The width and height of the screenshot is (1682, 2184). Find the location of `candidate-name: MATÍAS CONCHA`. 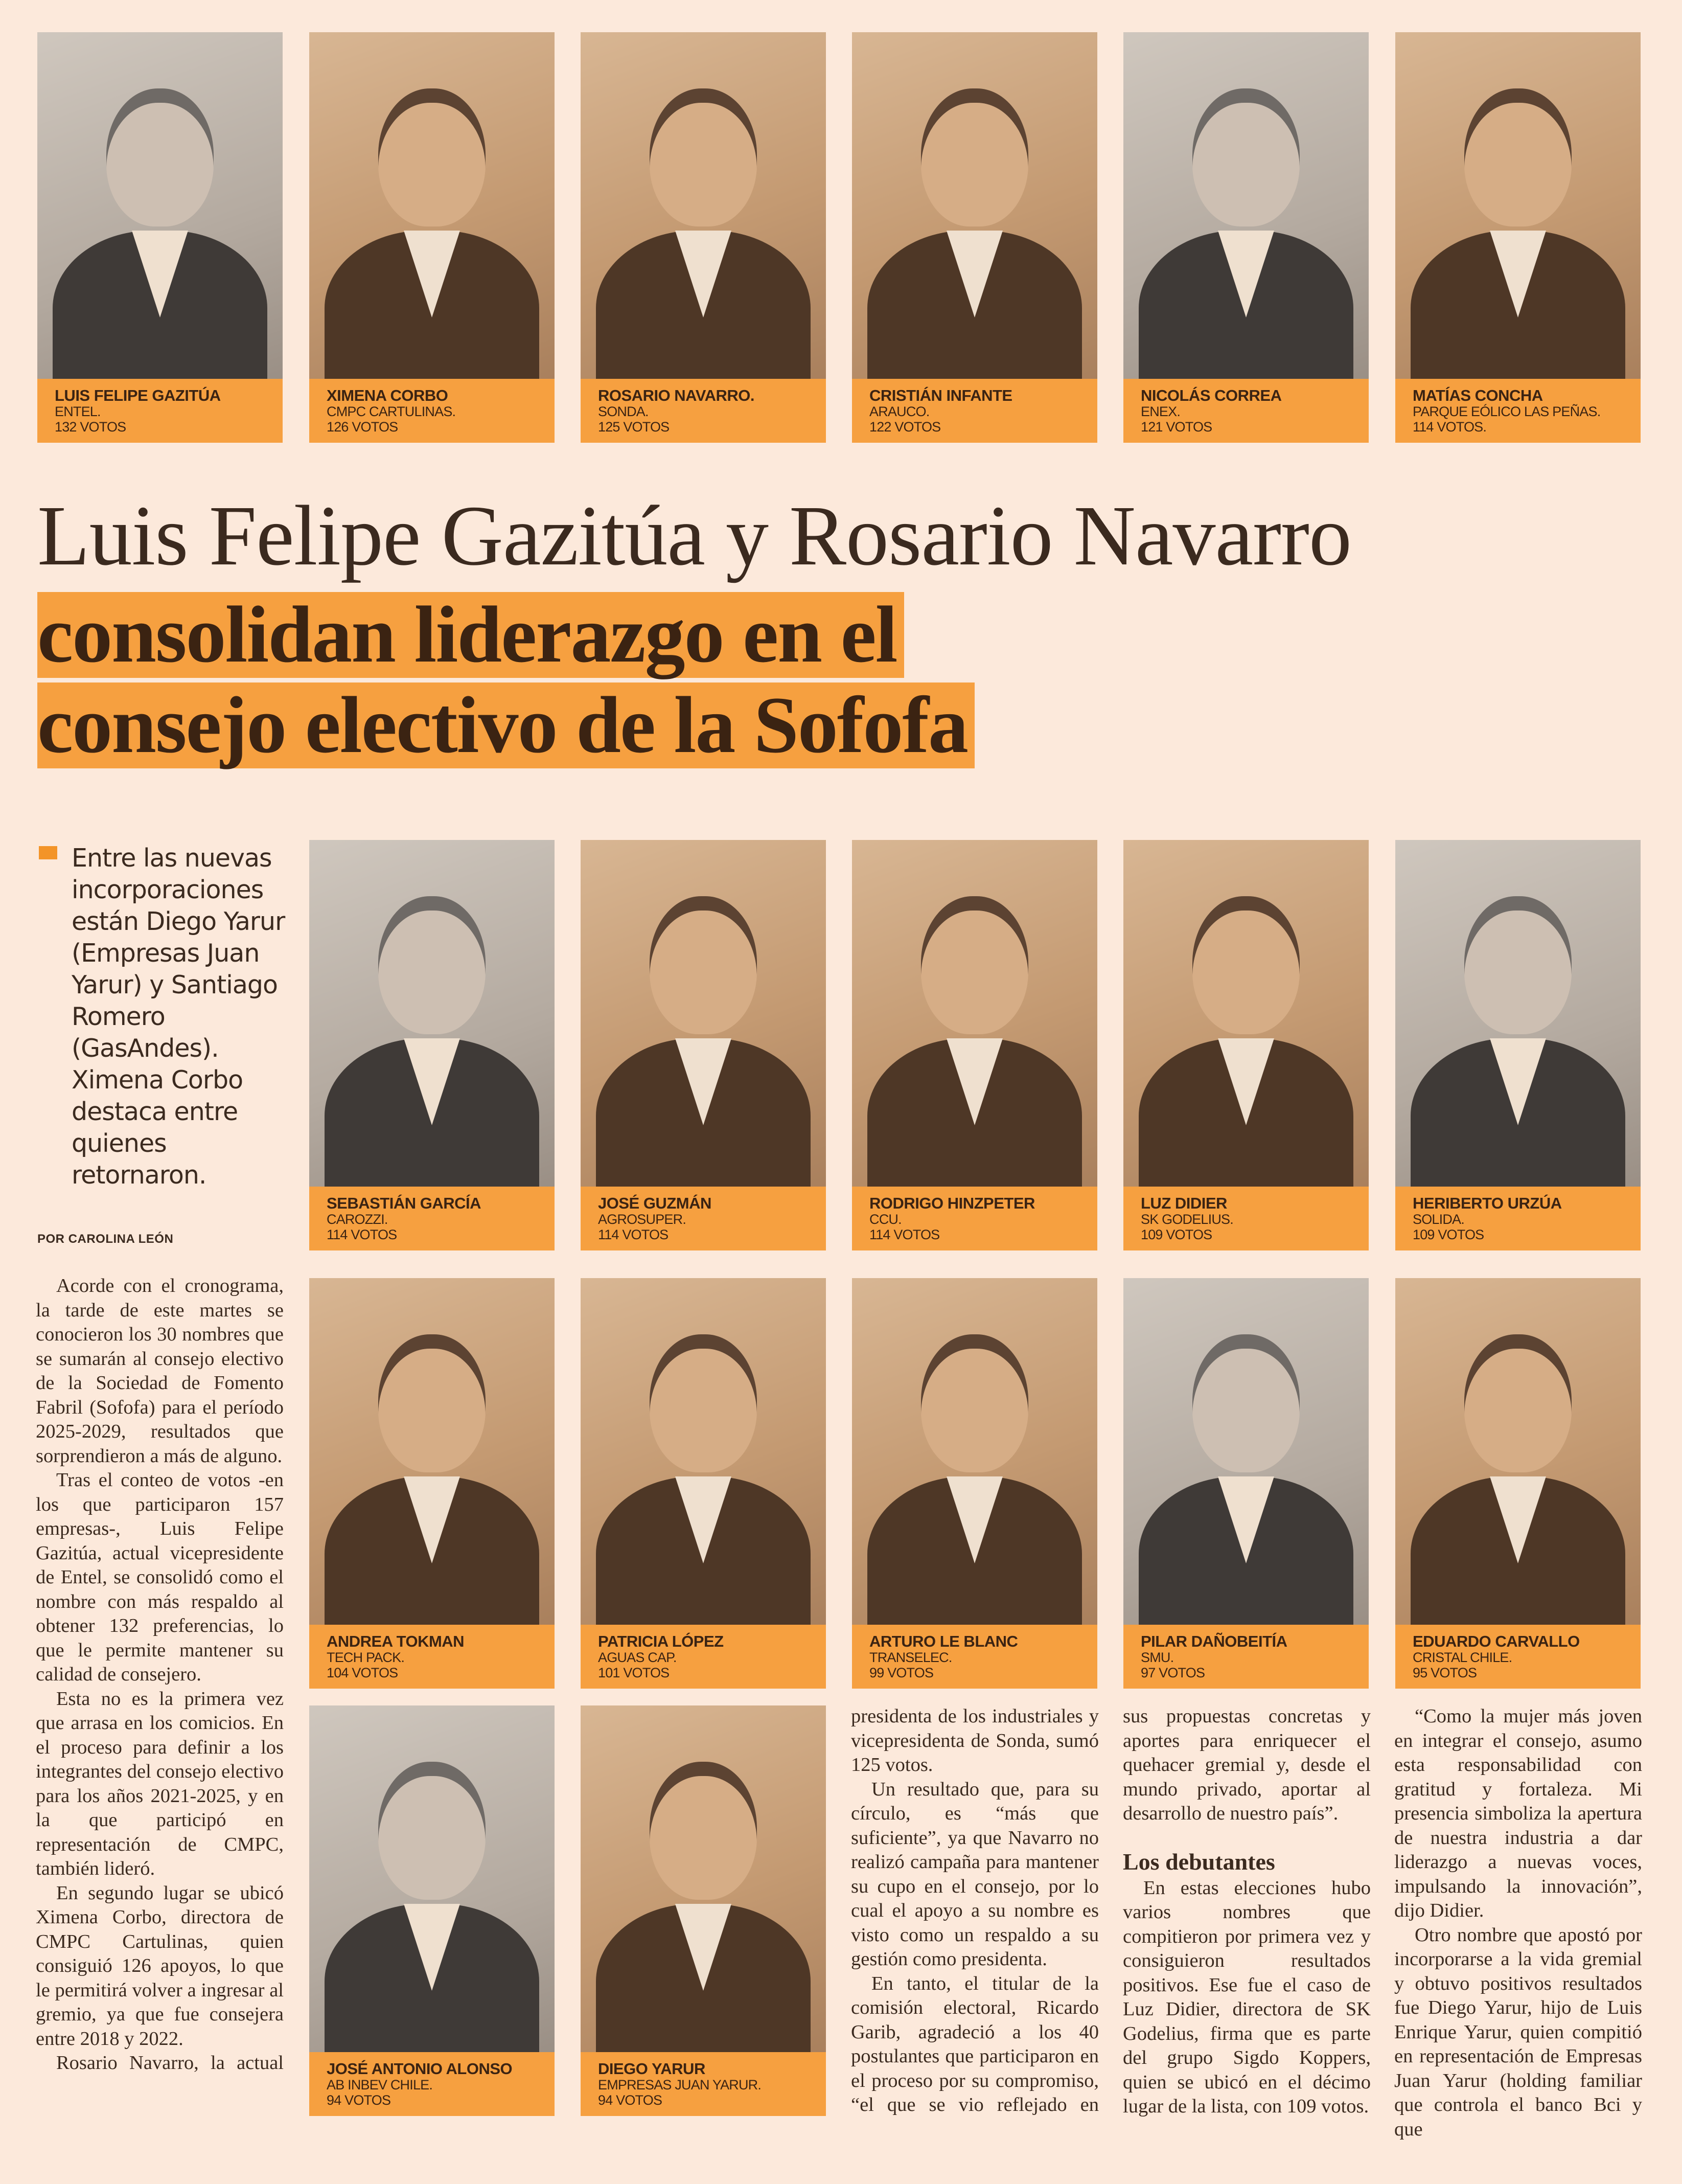

candidate-name: MATÍAS CONCHA is located at coordinates (1478, 395).